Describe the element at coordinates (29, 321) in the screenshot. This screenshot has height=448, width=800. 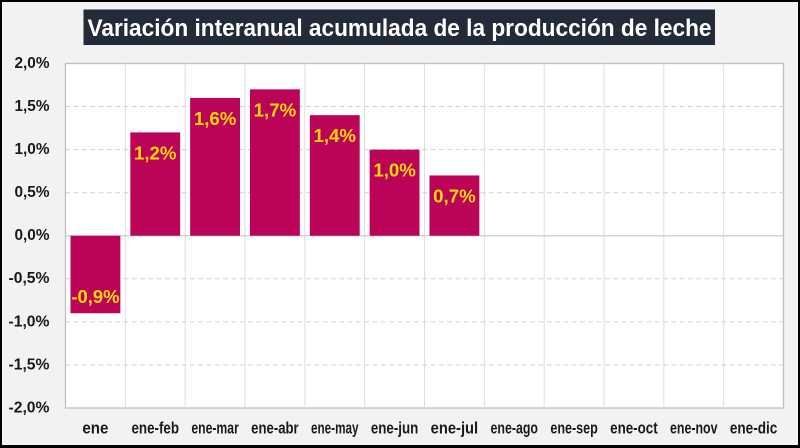
I see `svg-text: -1,0%` at that location.